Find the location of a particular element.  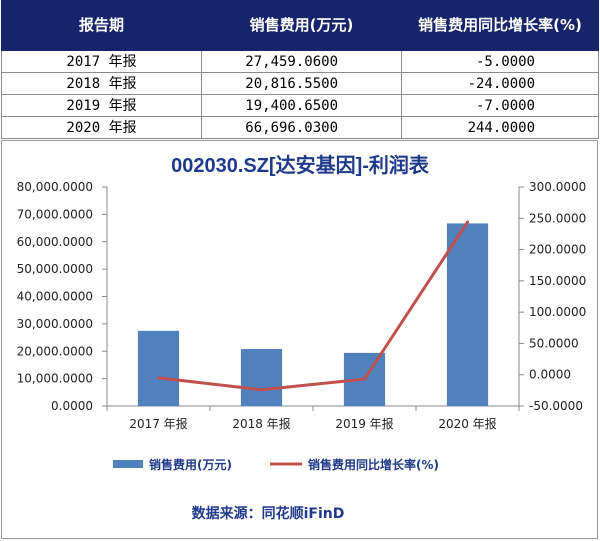

left-tick-label: 70,000.0000 is located at coordinates (55, 214).